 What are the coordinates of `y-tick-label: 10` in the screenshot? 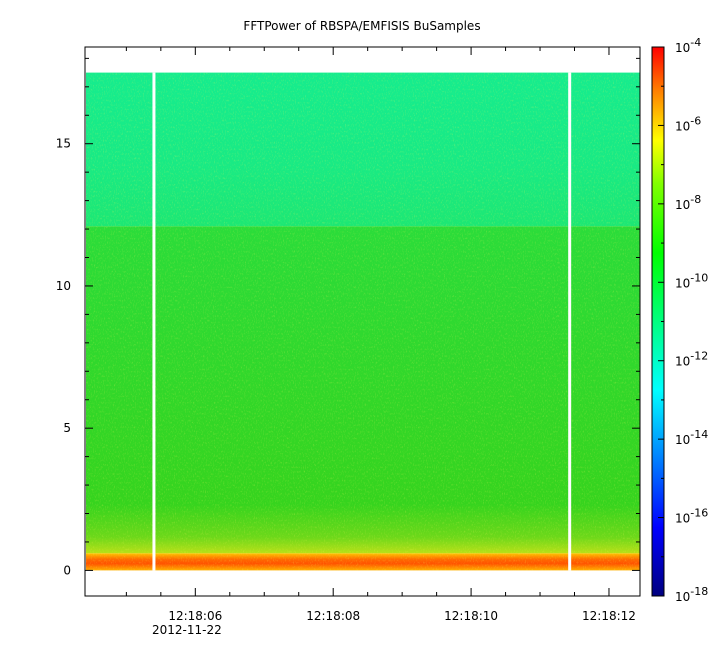 It's located at (63, 286).